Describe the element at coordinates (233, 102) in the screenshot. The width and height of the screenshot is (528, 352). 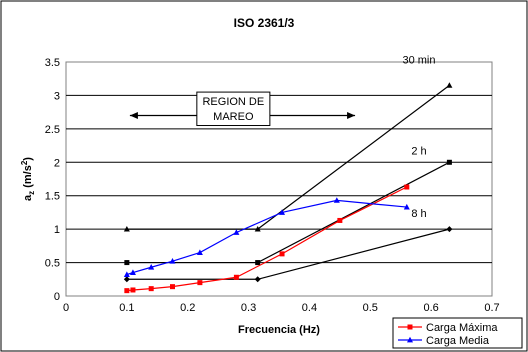
I see `region-label-text: REGION DE` at that location.